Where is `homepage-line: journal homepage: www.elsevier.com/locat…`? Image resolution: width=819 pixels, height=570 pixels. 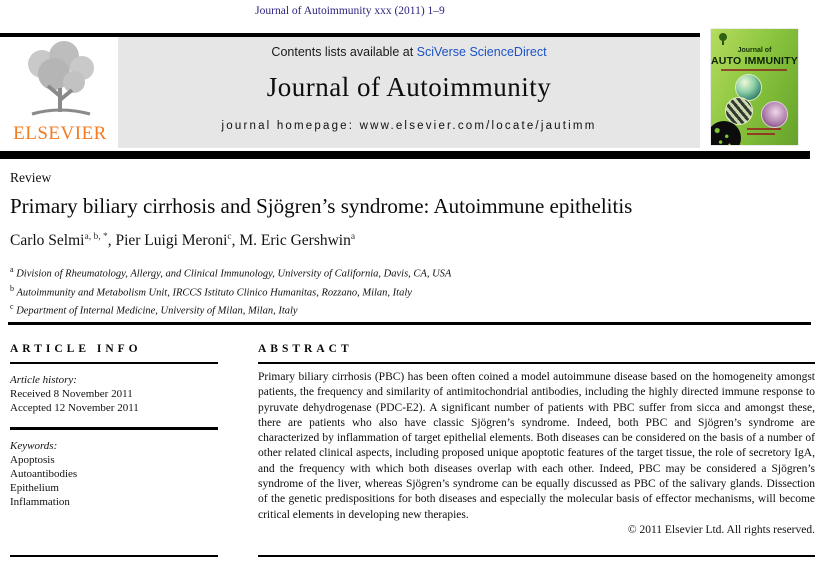
homepage-line: journal homepage: www.elsevier.com/locat… is located at coordinates (409, 126).